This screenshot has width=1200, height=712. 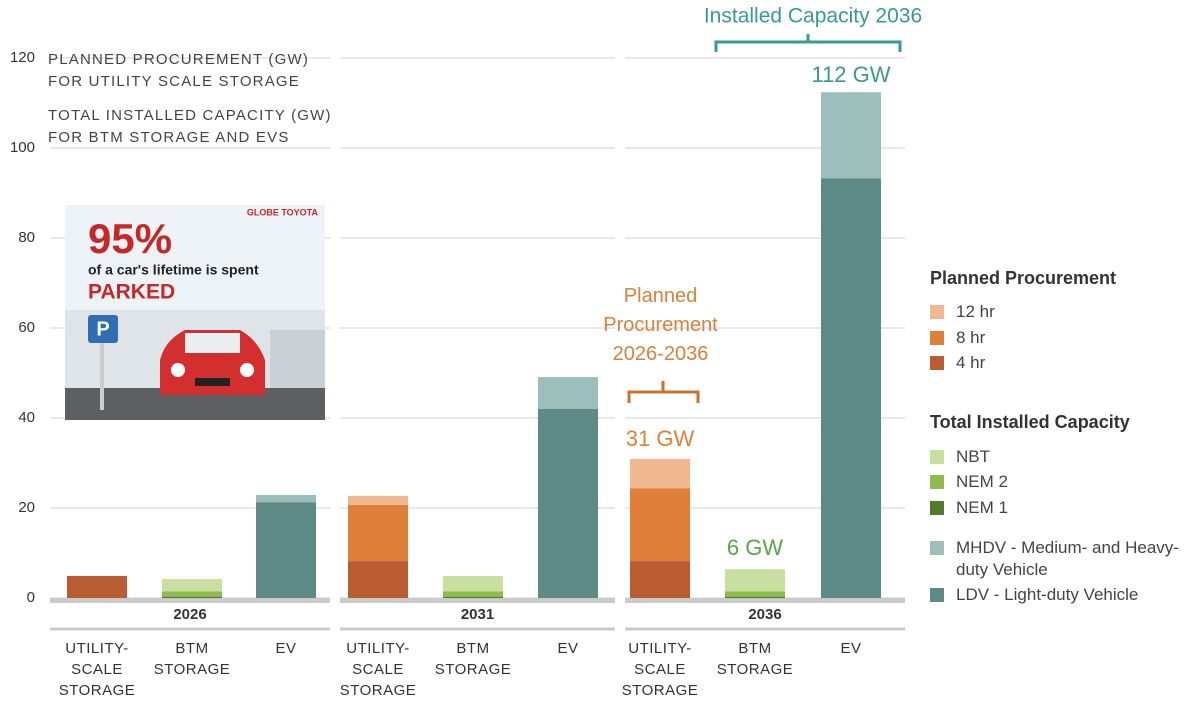 I want to click on legend-label: NBT, so click(x=973, y=456).